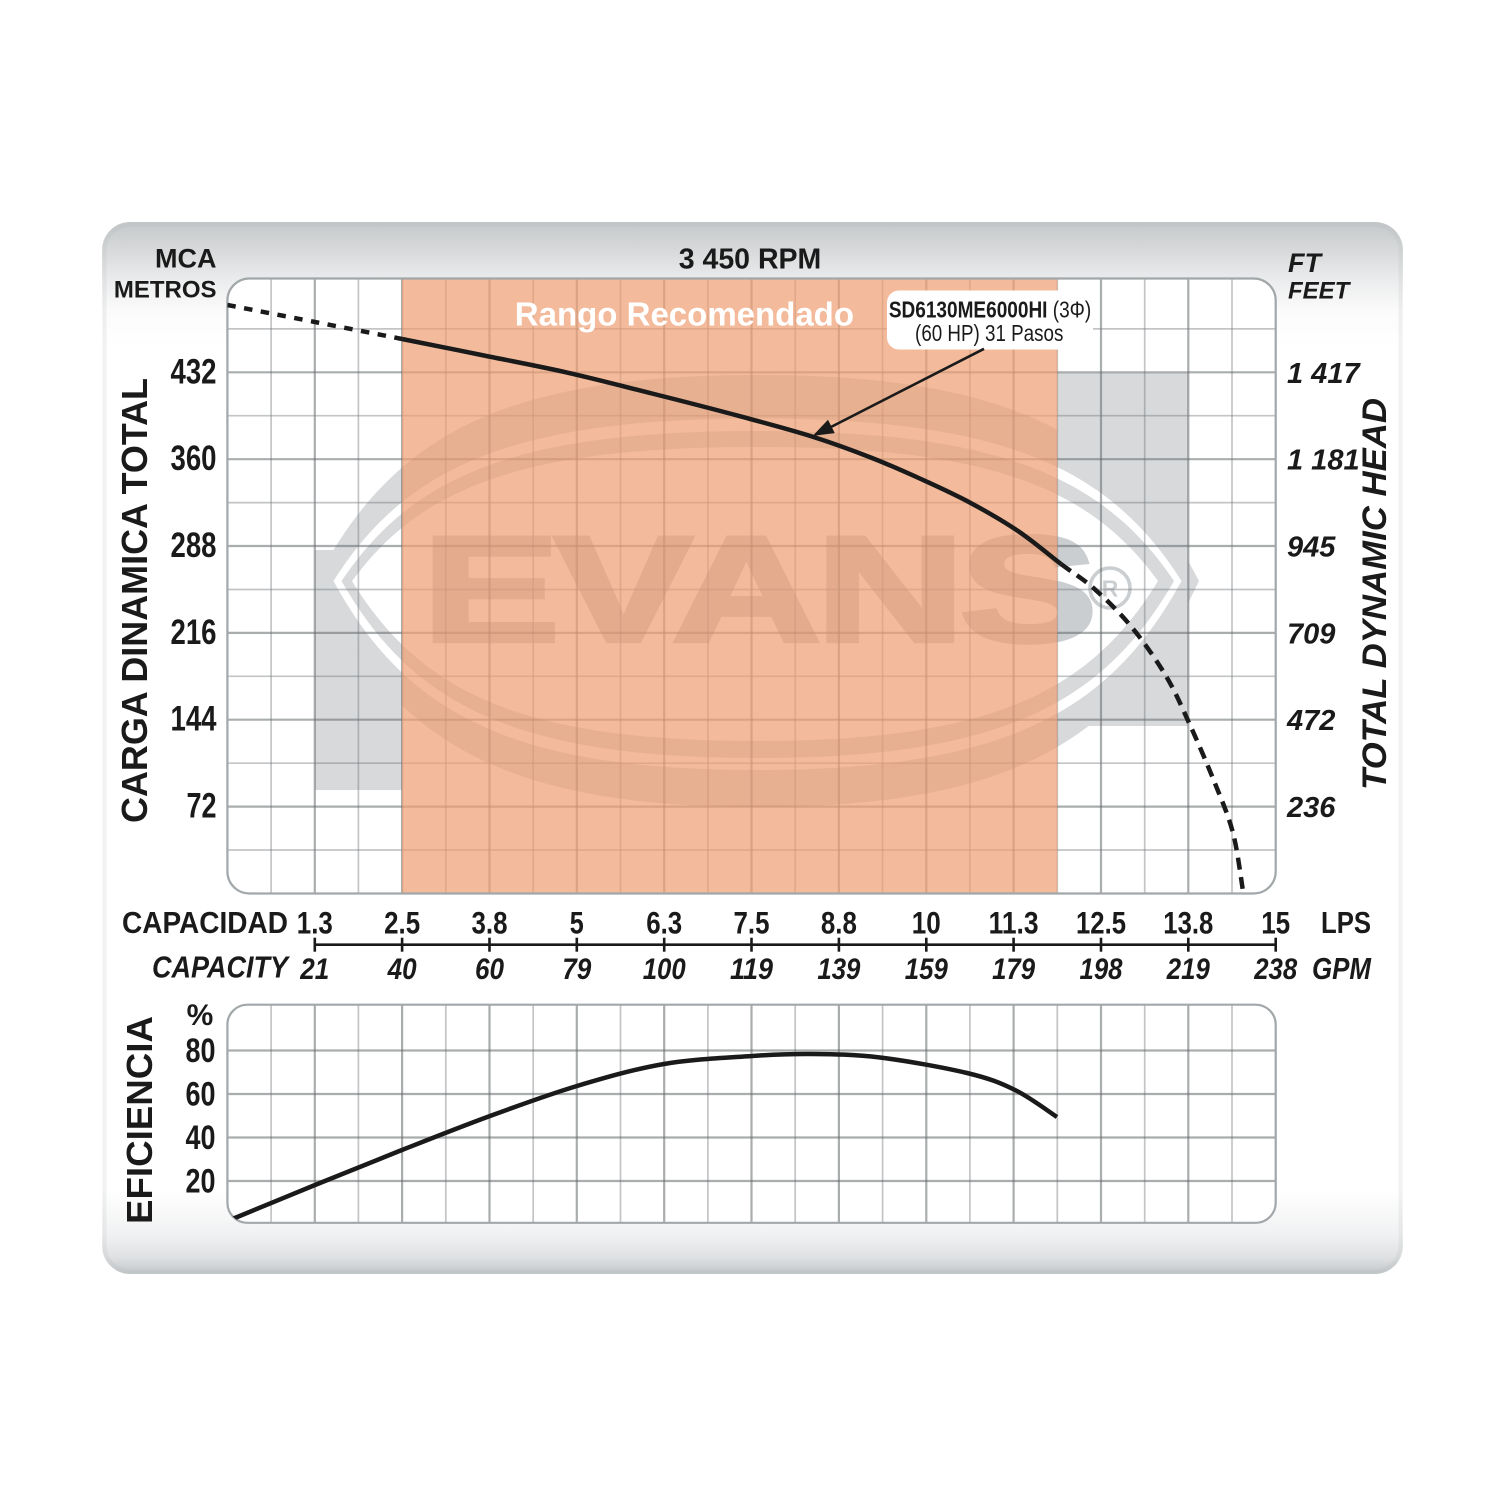  I want to click on svg-text: 1 417, so click(1324, 374).